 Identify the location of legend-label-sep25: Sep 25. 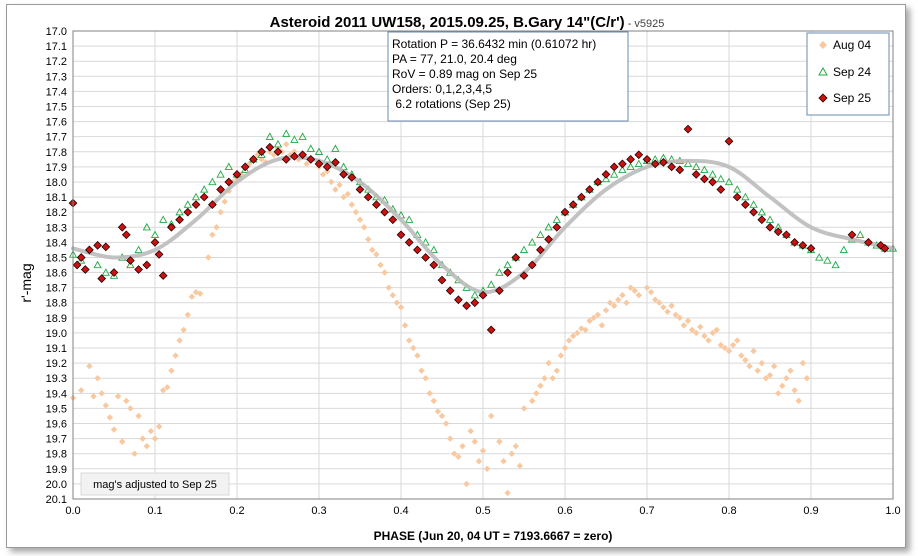
(852, 98).